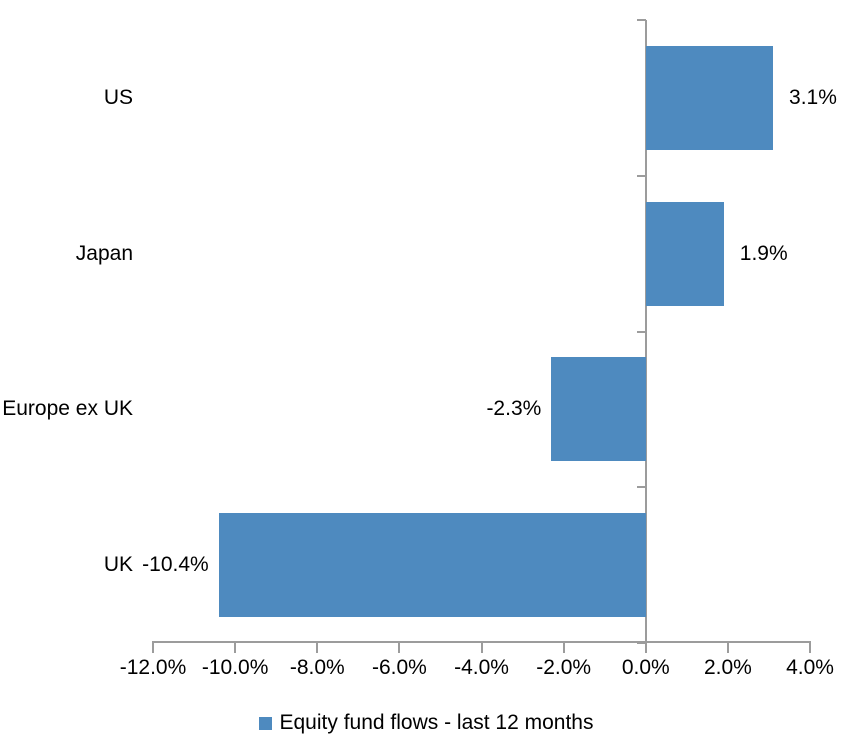 The width and height of the screenshot is (852, 747). Describe the element at coordinates (399, 667) in the screenshot. I see `x-axis-tick-label: -6.0%` at that location.